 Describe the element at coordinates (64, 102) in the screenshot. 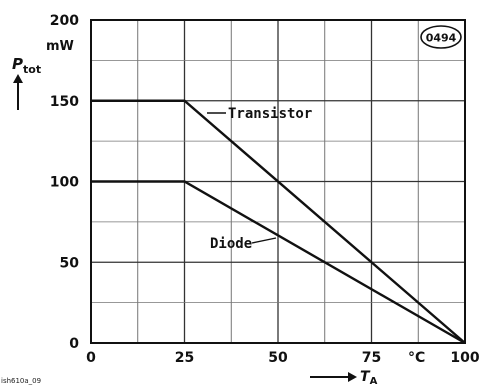

I see `y-tick-label: 150` at that location.